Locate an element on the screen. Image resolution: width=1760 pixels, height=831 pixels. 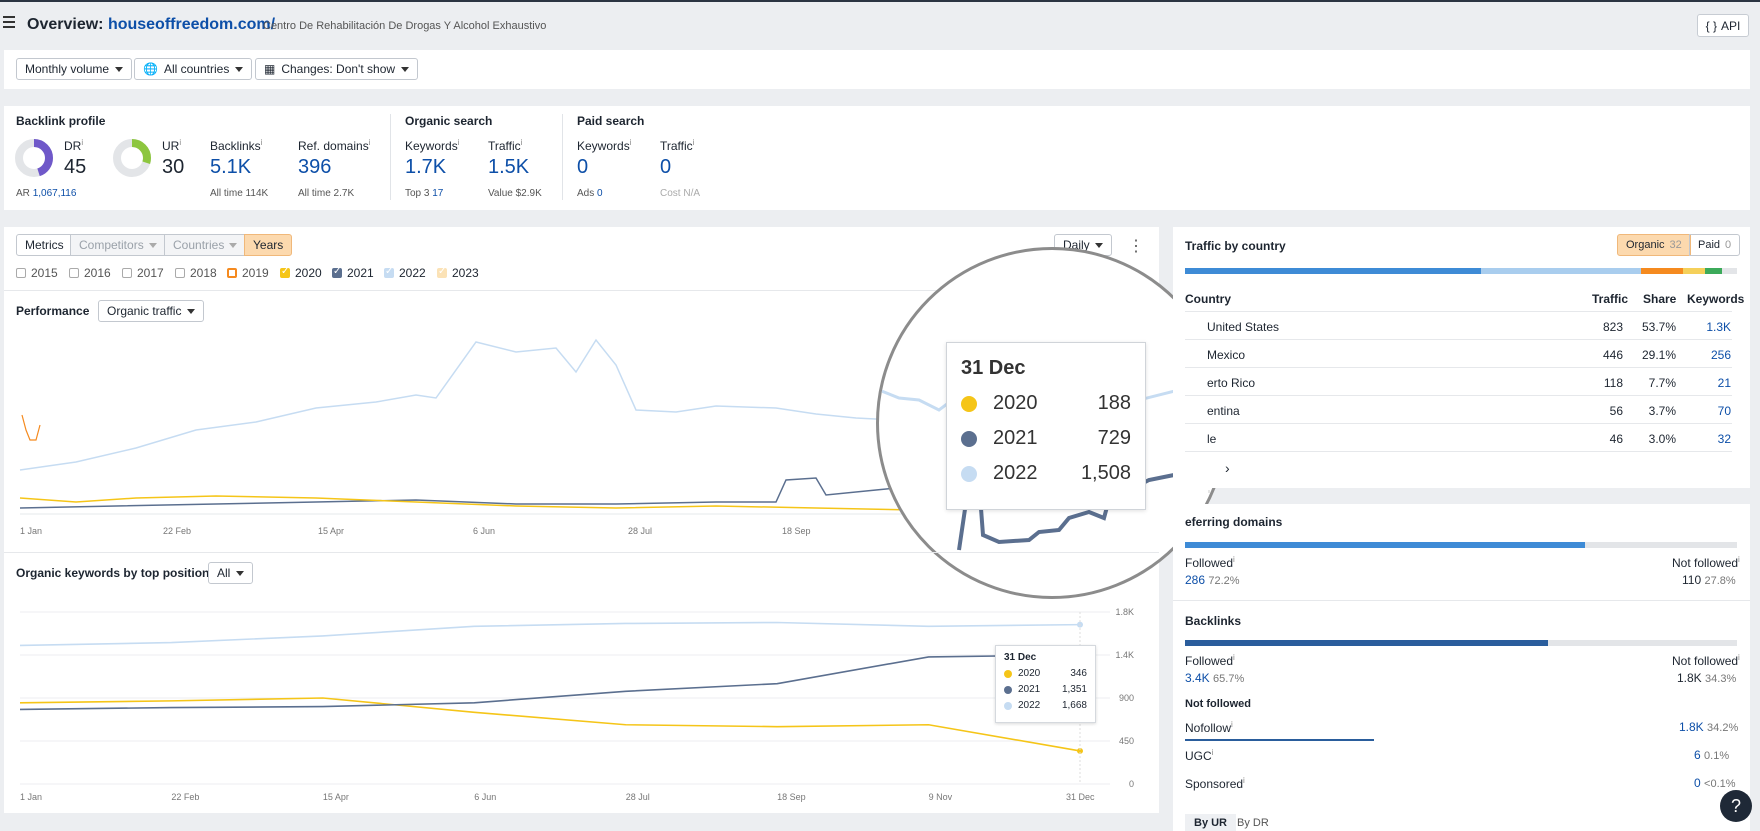
backlinks-label: Backlinksi is located at coordinates (236, 145).